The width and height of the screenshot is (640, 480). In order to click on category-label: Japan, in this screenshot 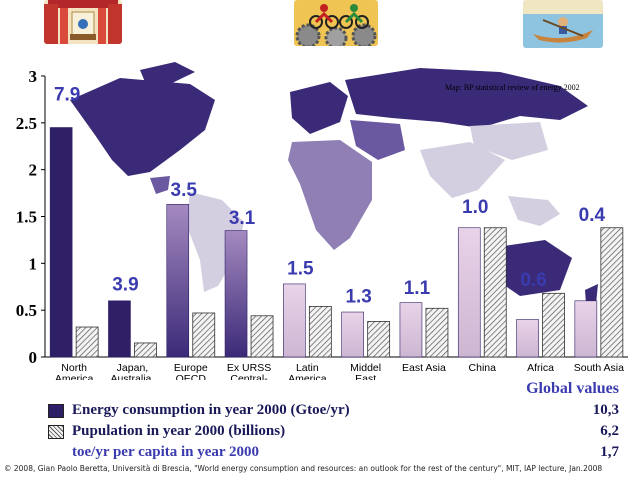, I will do `click(133, 368)`.